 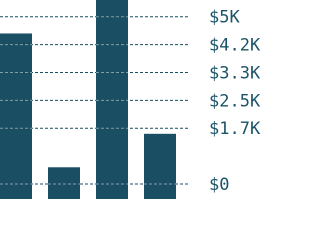 What do you see at coordinates (235, 46) in the screenshot?
I see `y-tick-label: $4.2K` at bounding box center [235, 46].